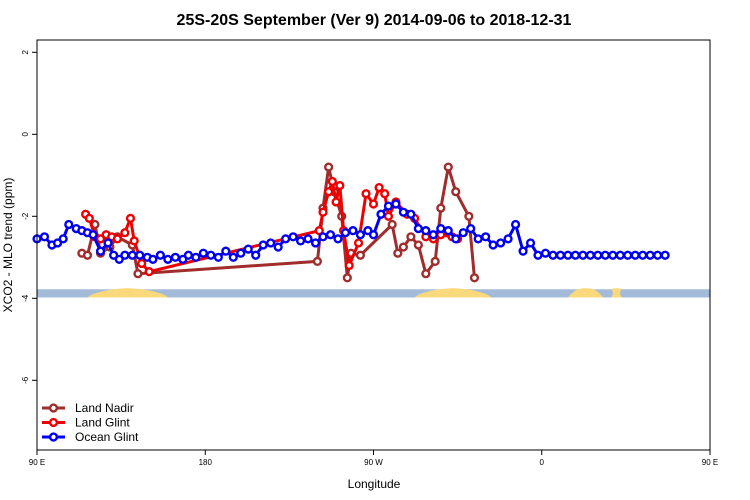 Image resolution: width=750 pixels, height=500 pixels. I want to click on ocean-band, so click(373, 293).